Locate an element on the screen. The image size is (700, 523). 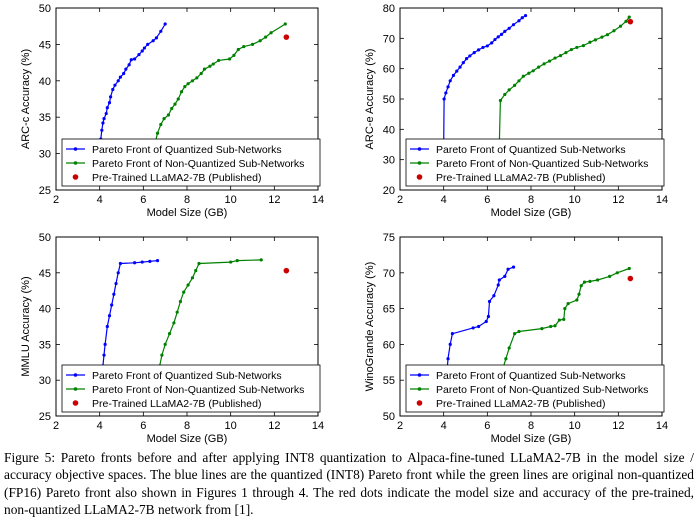
arc-e-legend-box is located at coordinates (535, 162).